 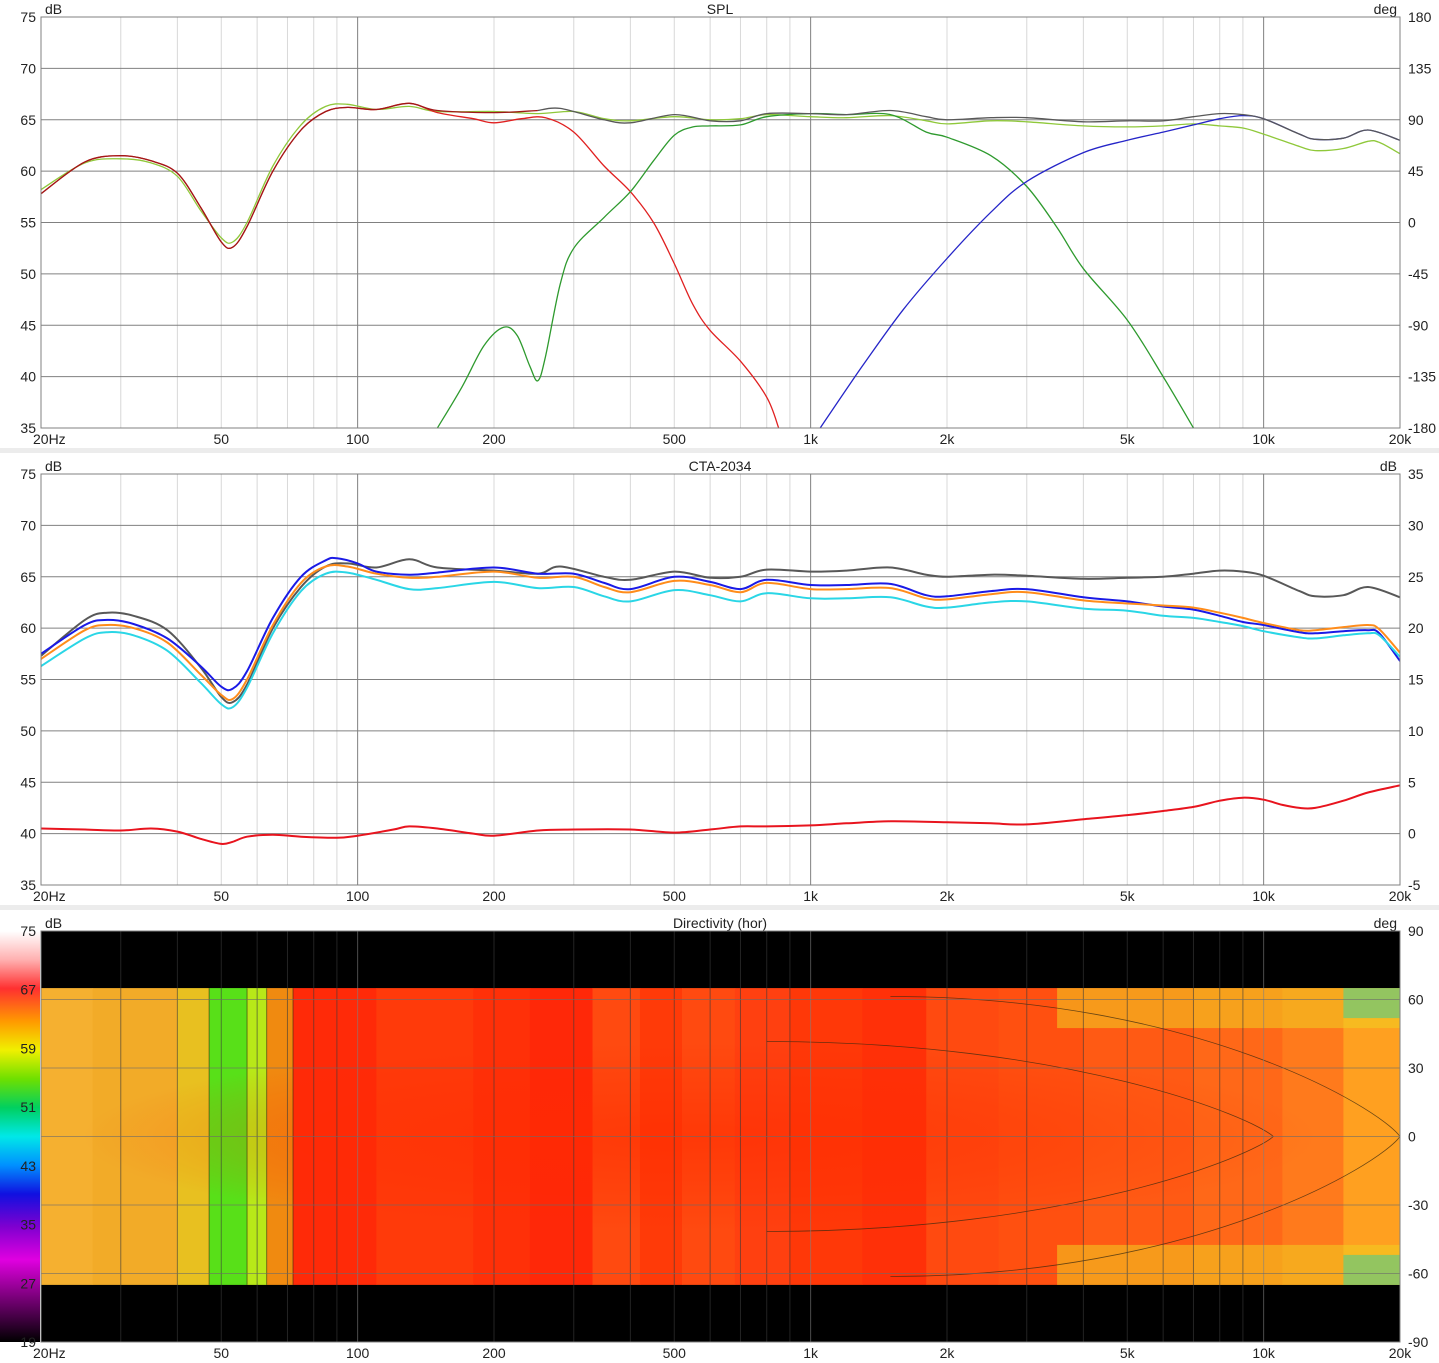 I want to click on directivity-right-unit: deg, so click(x=1385, y=923).